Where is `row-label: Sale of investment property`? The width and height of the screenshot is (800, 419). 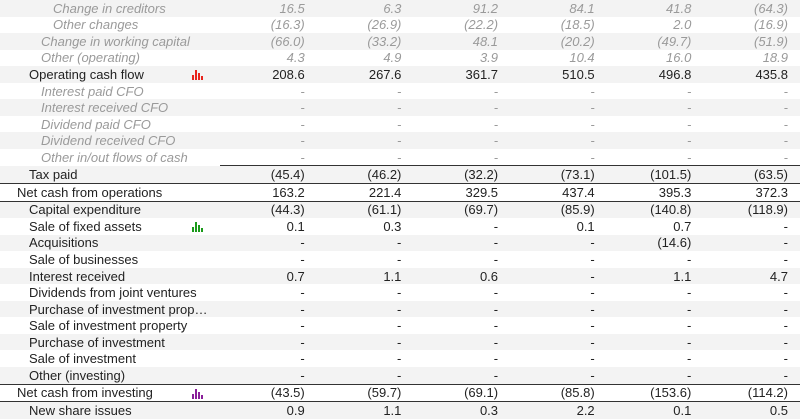 row-label: Sale of investment property is located at coordinates (108, 326).